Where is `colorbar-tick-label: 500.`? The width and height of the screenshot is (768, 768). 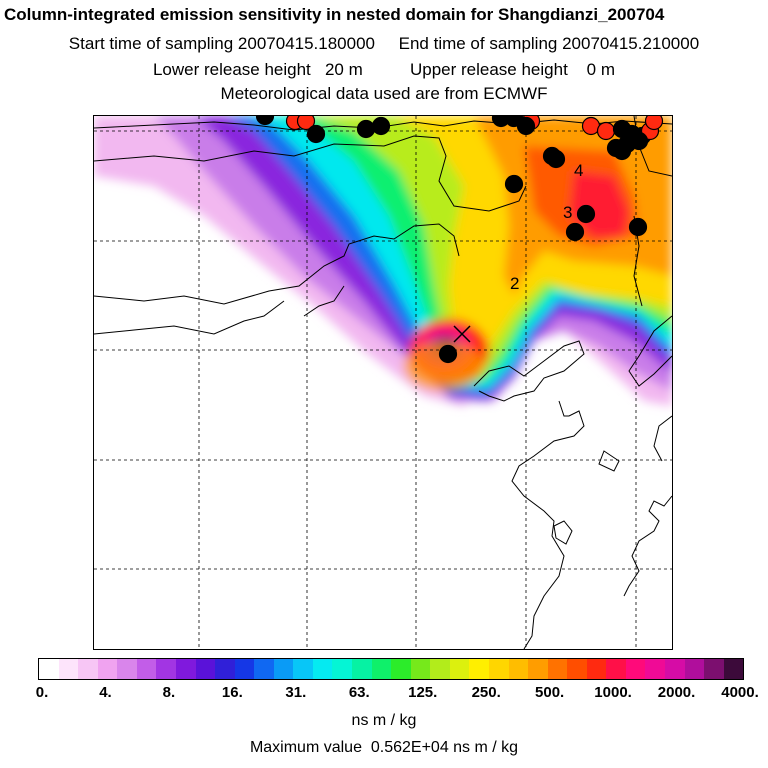 colorbar-tick-label: 500. is located at coordinates (550, 692).